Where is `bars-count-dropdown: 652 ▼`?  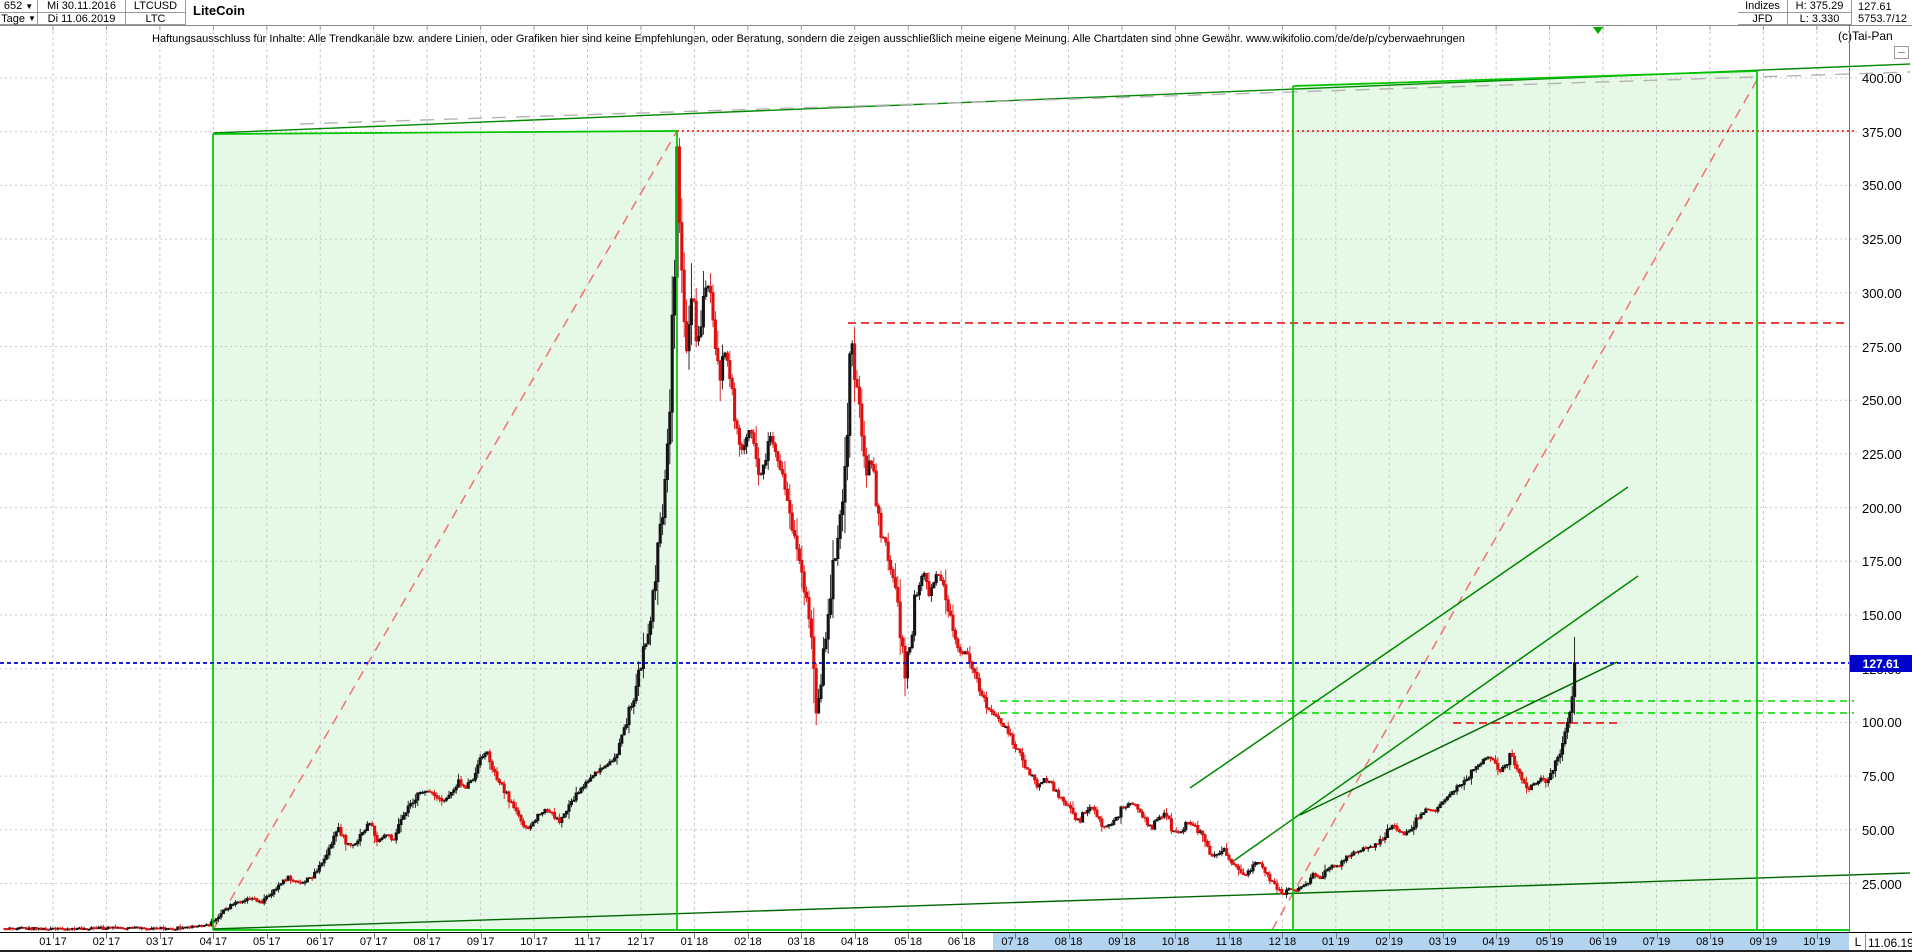 bars-count-dropdown: 652 ▼ is located at coordinates (19, 6).